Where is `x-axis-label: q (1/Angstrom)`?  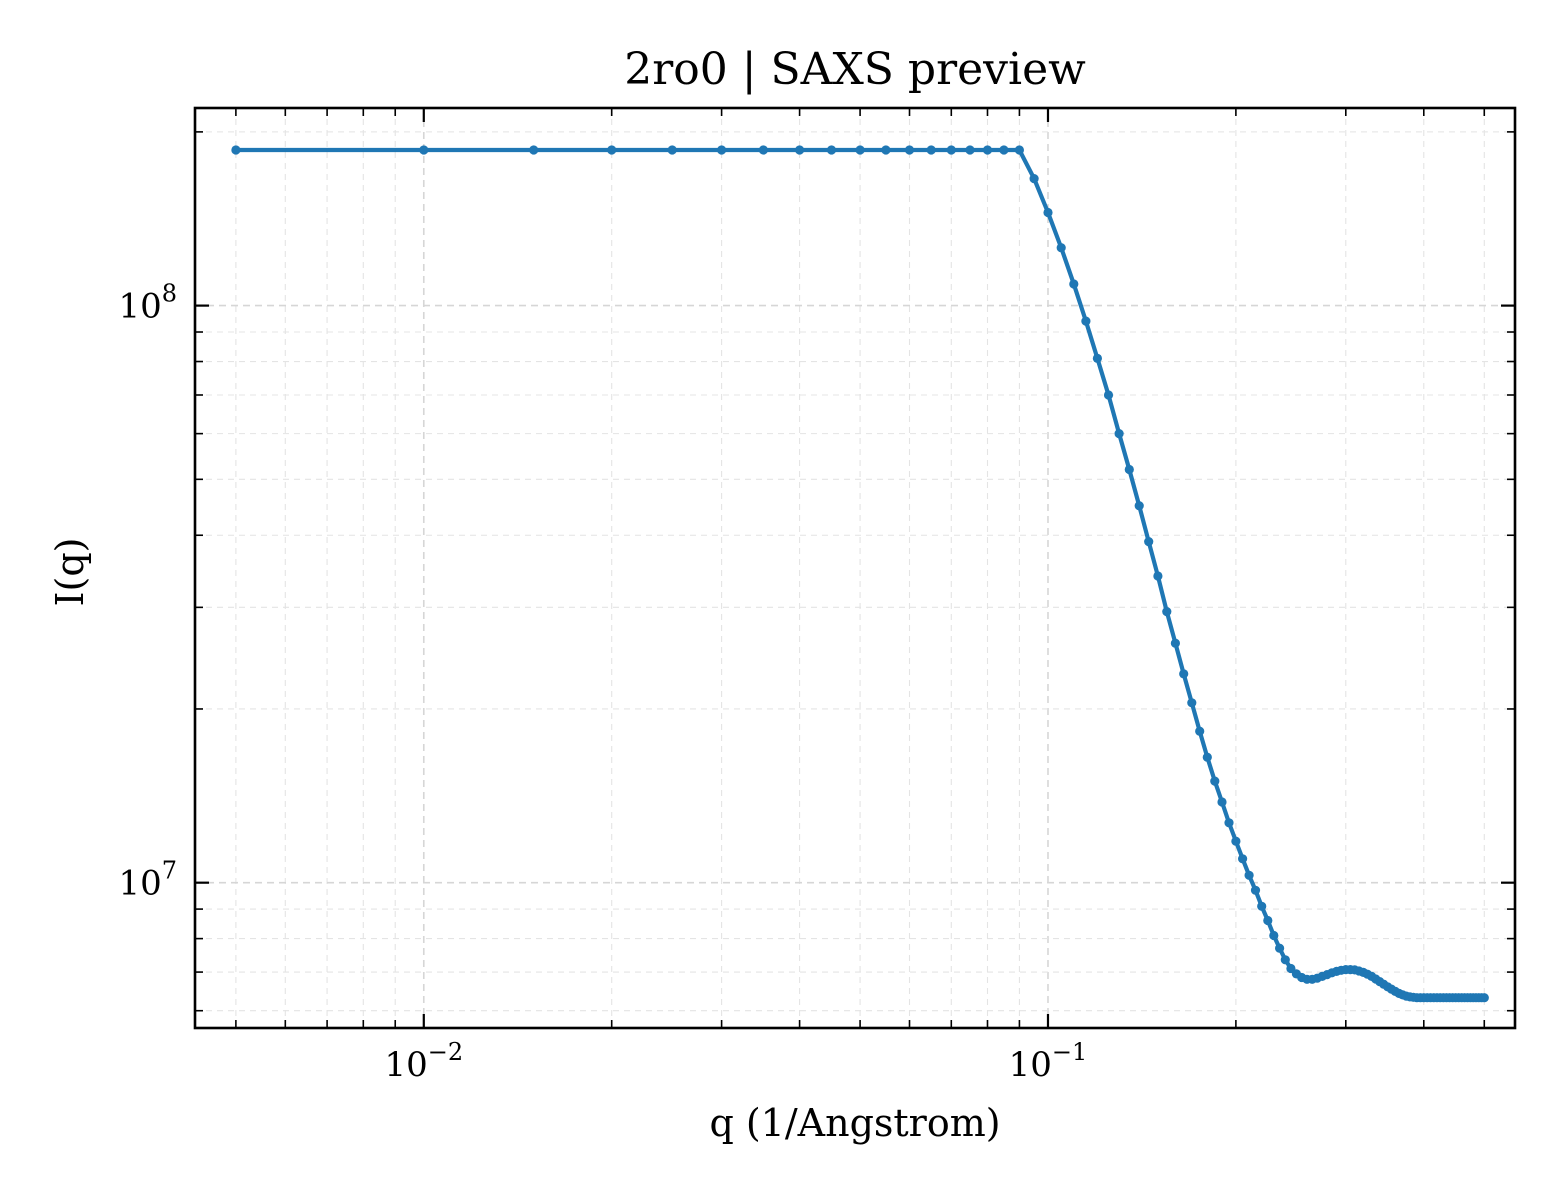 x-axis-label: q (1/Angstrom) is located at coordinates (854, 1123).